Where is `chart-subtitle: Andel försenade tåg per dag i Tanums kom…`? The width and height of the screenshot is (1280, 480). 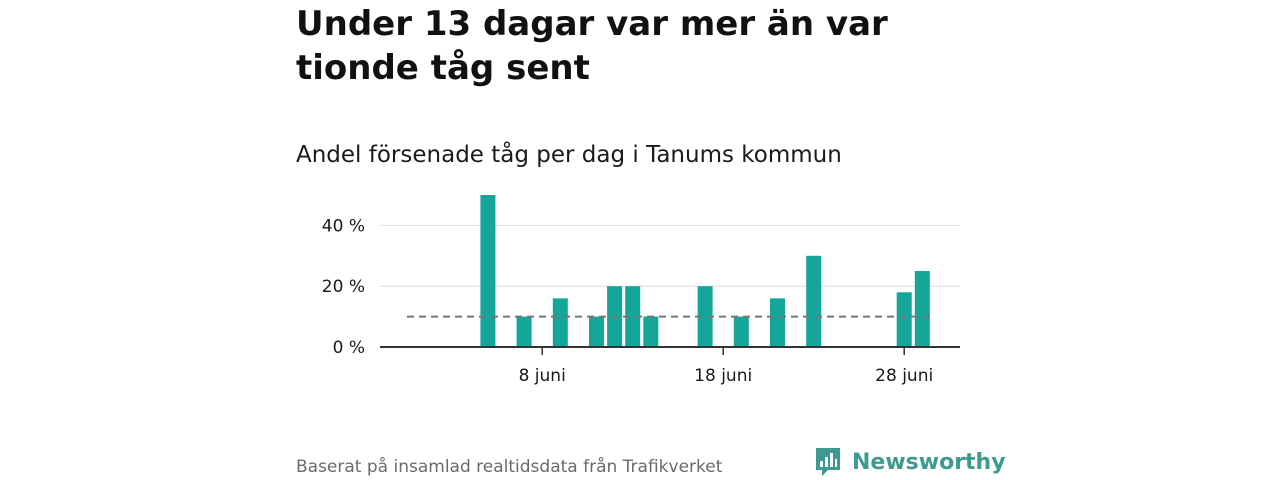
chart-subtitle: Andel försenade tåg per dag i Tanums kom… is located at coordinates (569, 155).